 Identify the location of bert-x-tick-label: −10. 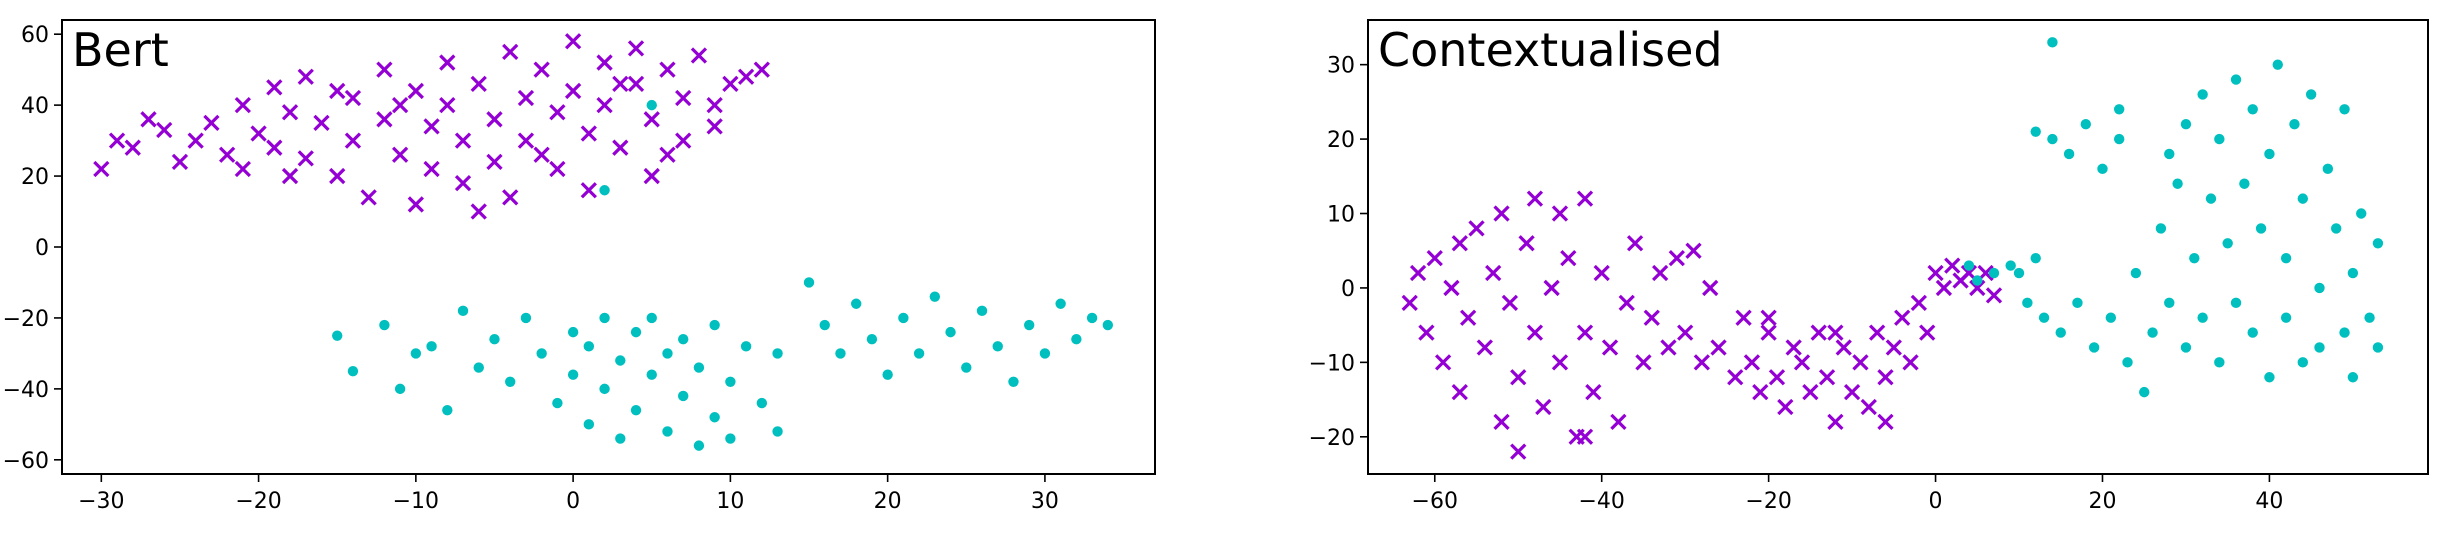
(416, 501).